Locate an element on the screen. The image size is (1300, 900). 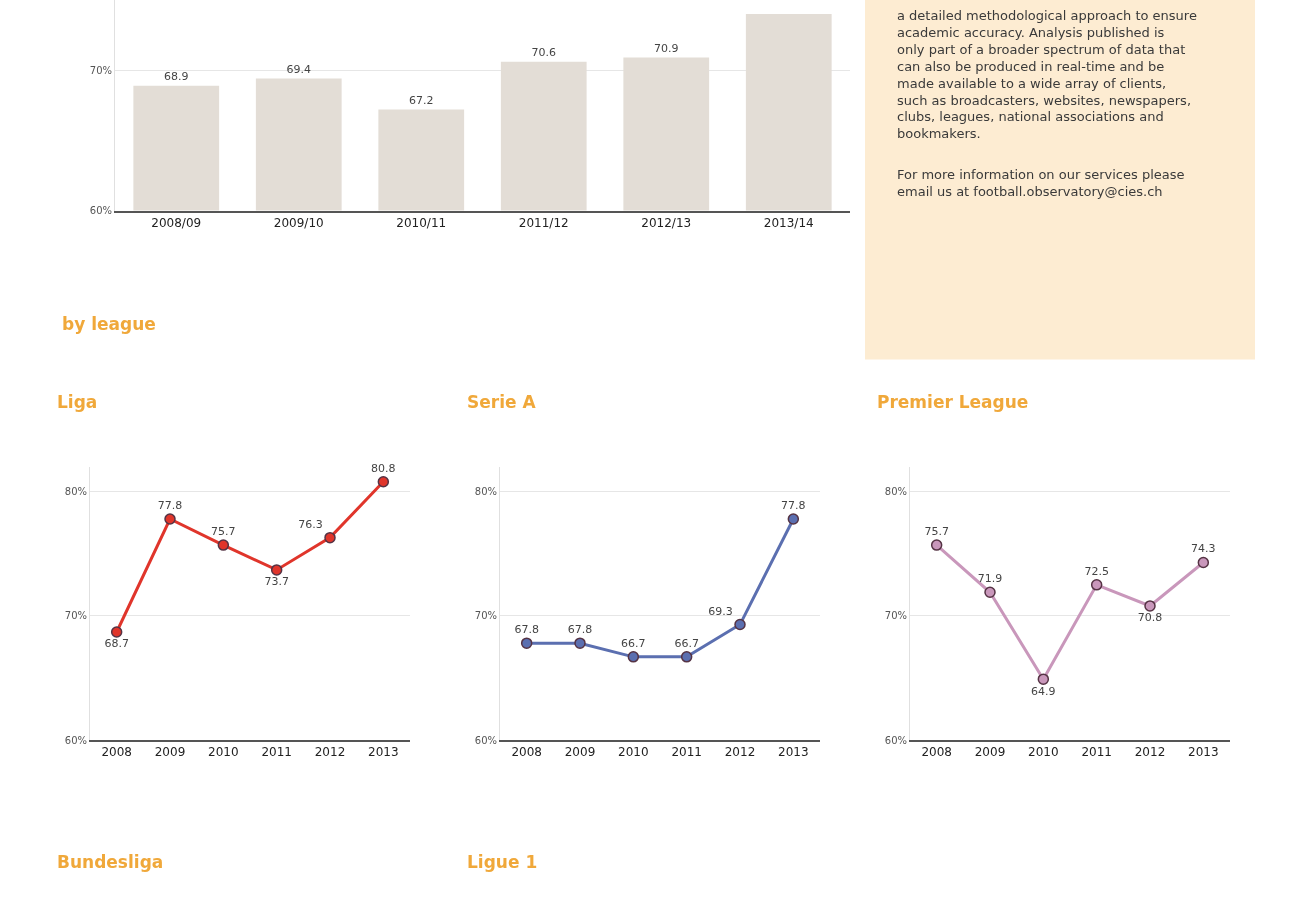
x-tick-label: 2010/11 is located at coordinates (421, 222).